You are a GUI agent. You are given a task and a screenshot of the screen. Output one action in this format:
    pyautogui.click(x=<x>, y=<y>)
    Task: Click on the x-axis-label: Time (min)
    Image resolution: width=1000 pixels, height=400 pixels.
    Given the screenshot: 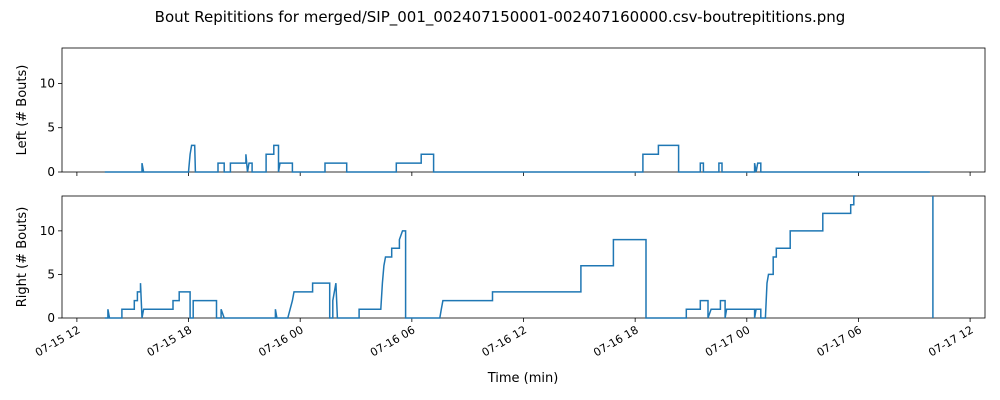 What is the action you would take?
    pyautogui.click(x=523, y=378)
    